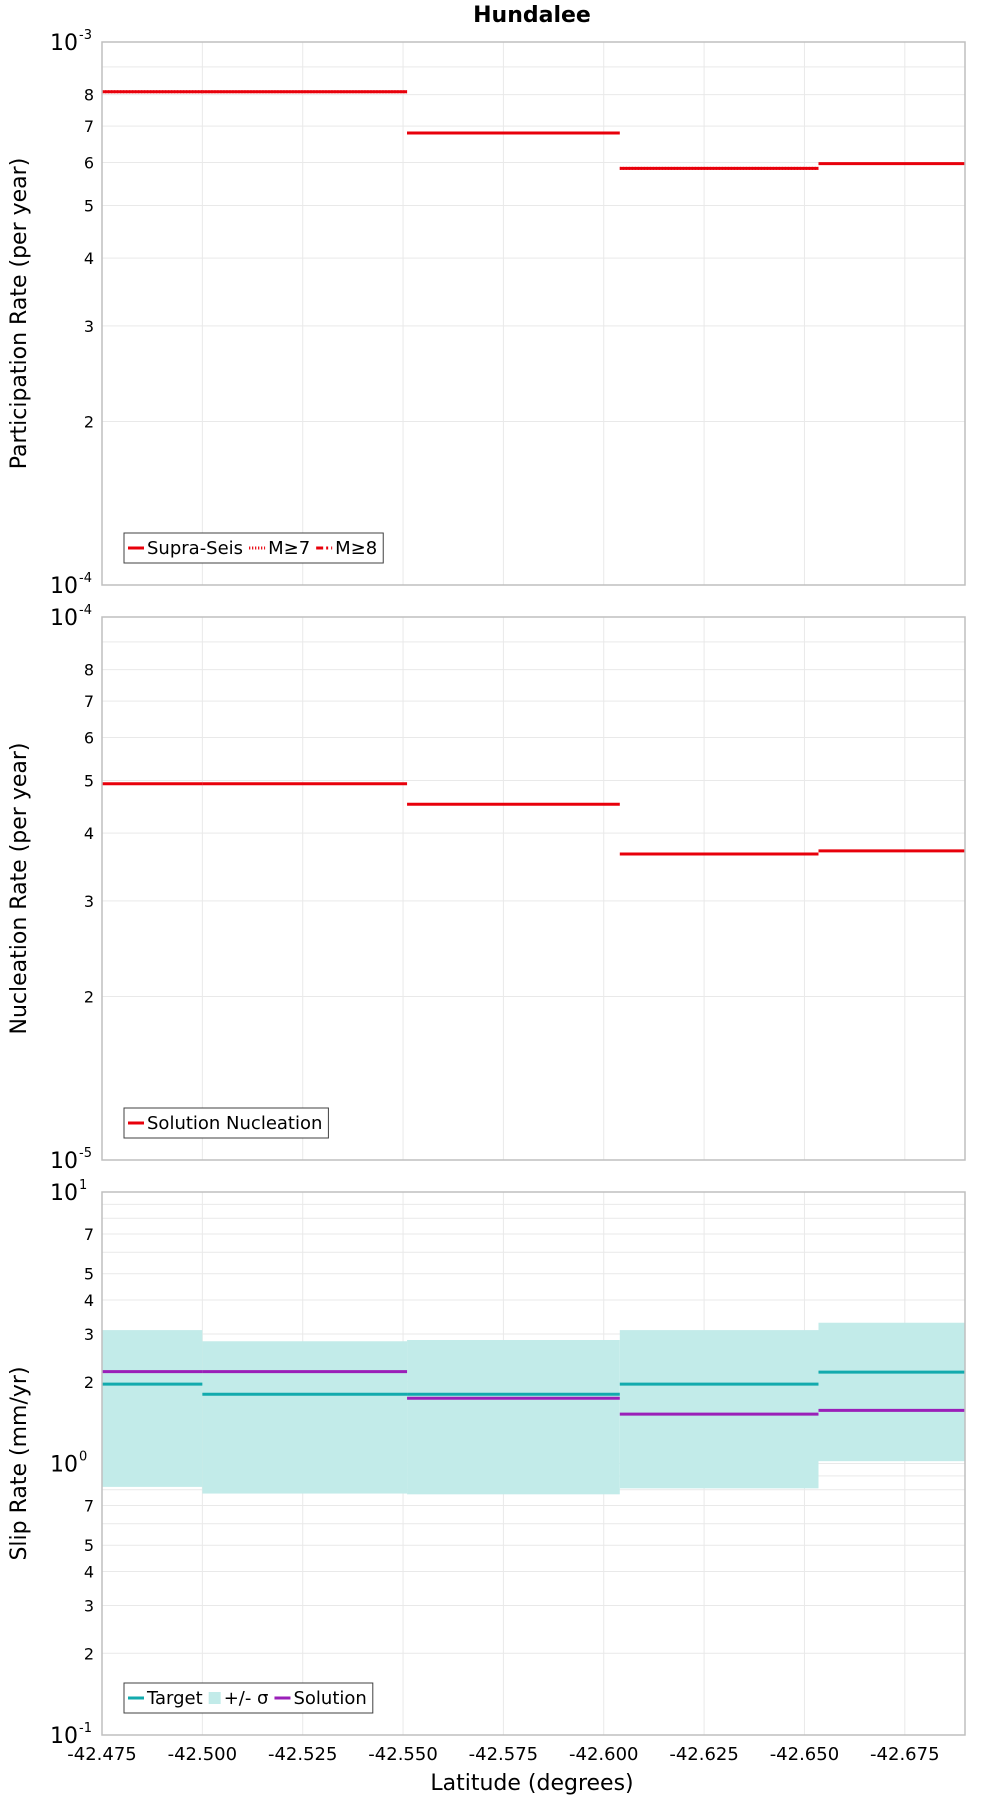  I want to click on y-axis-label: Participation Rate (per year), so click(19, 314).